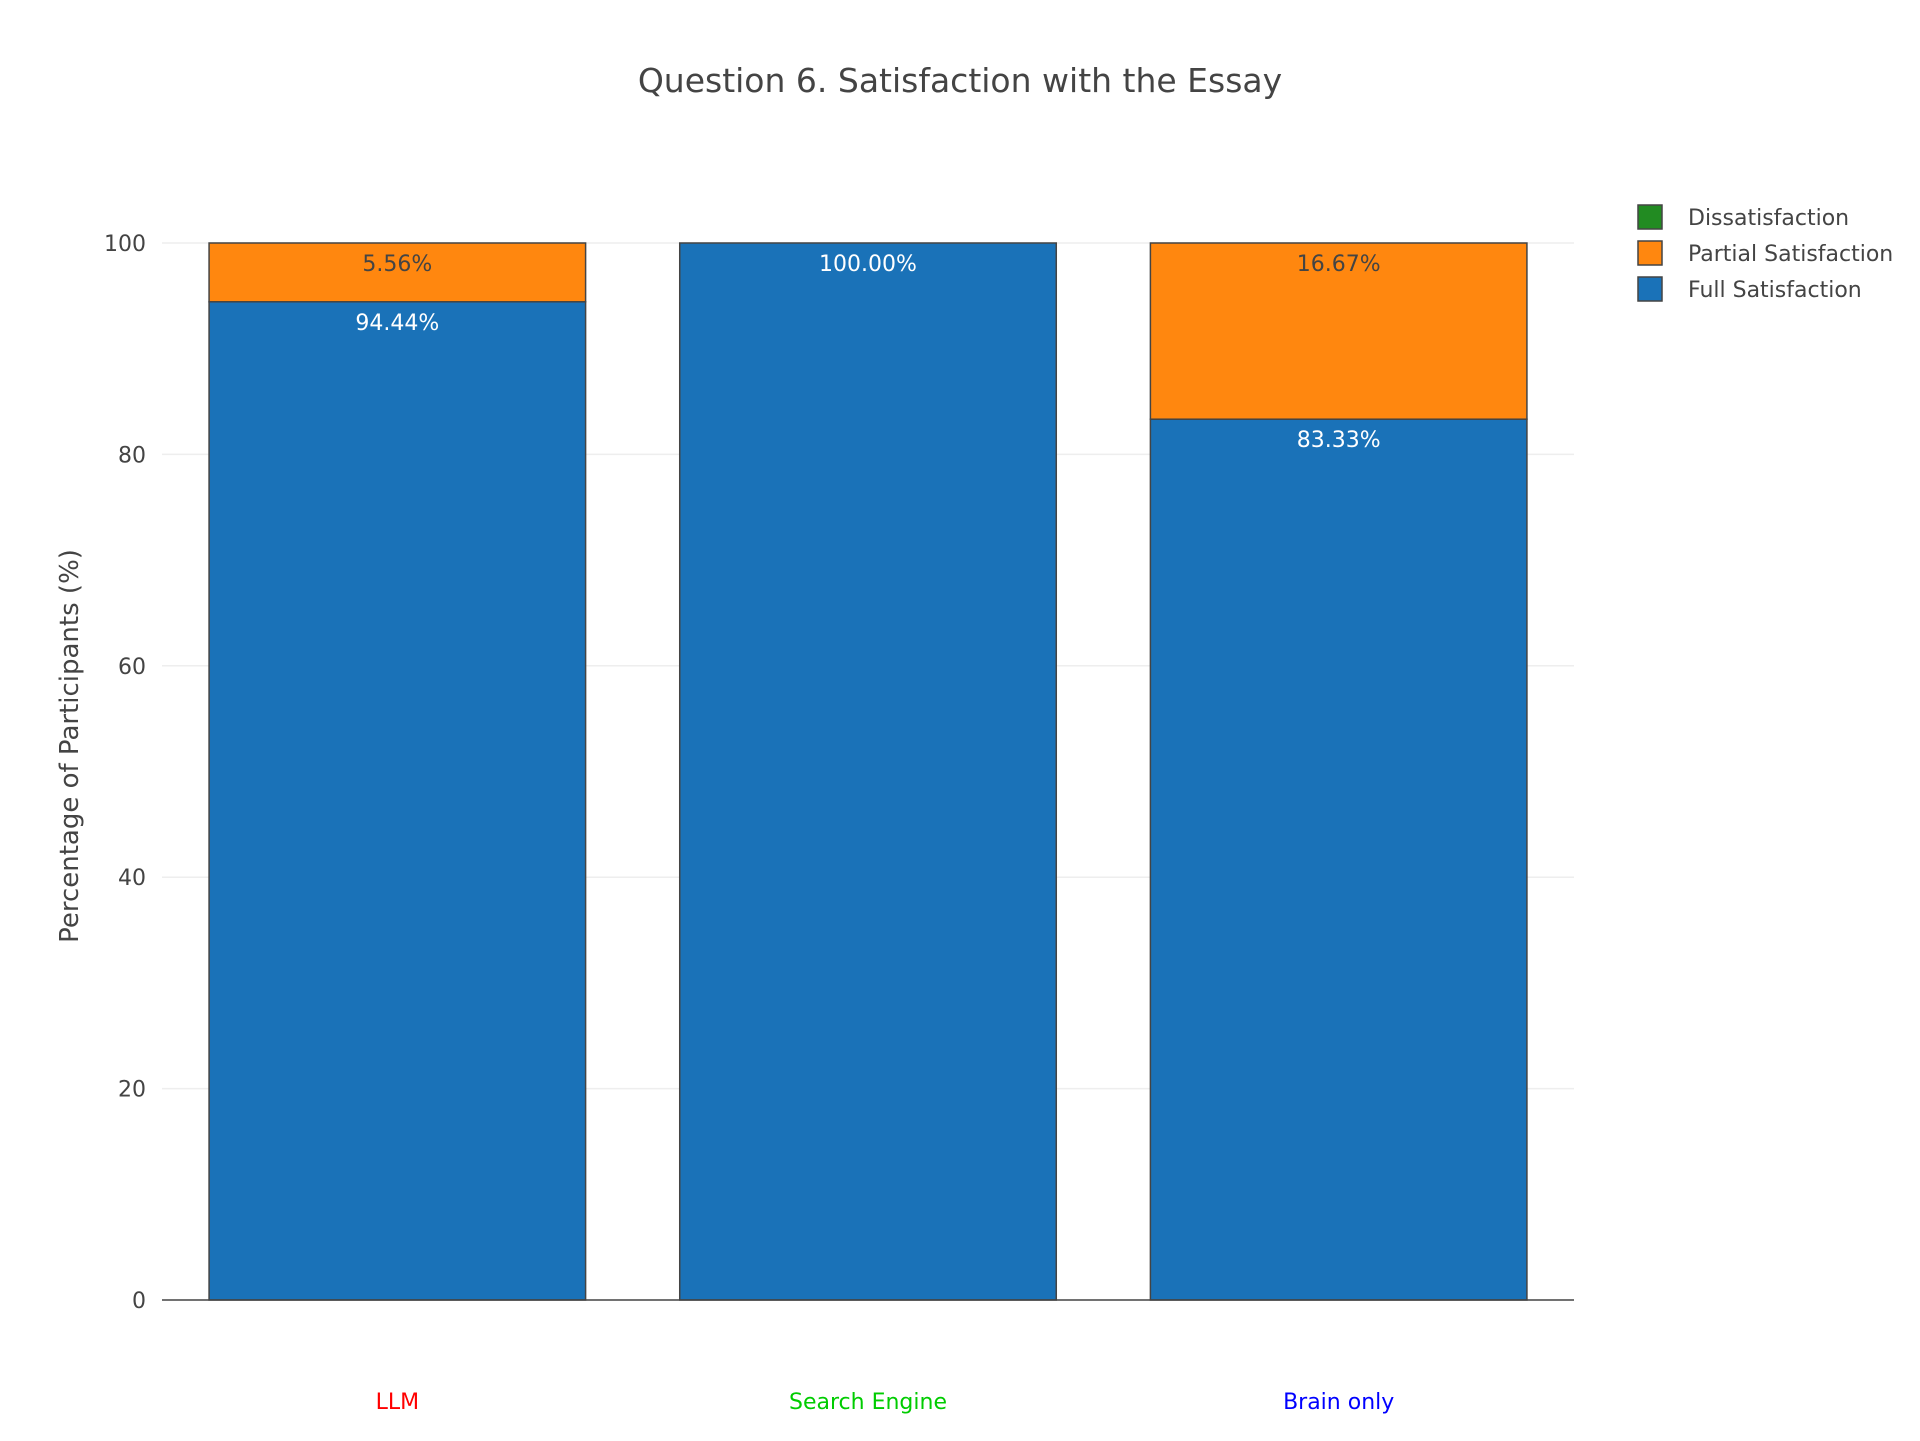 The image size is (1920, 1441). Describe the element at coordinates (1768, 218) in the screenshot. I see `legend-label: Dissatisfaction` at that location.